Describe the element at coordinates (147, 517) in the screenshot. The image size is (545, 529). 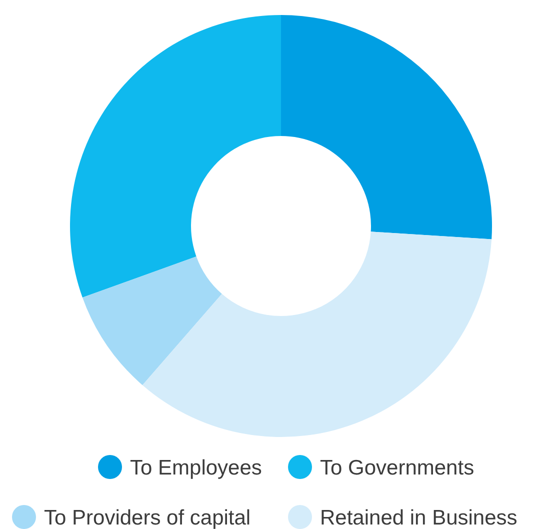
I see `legend-label: To Providers of capital` at that location.